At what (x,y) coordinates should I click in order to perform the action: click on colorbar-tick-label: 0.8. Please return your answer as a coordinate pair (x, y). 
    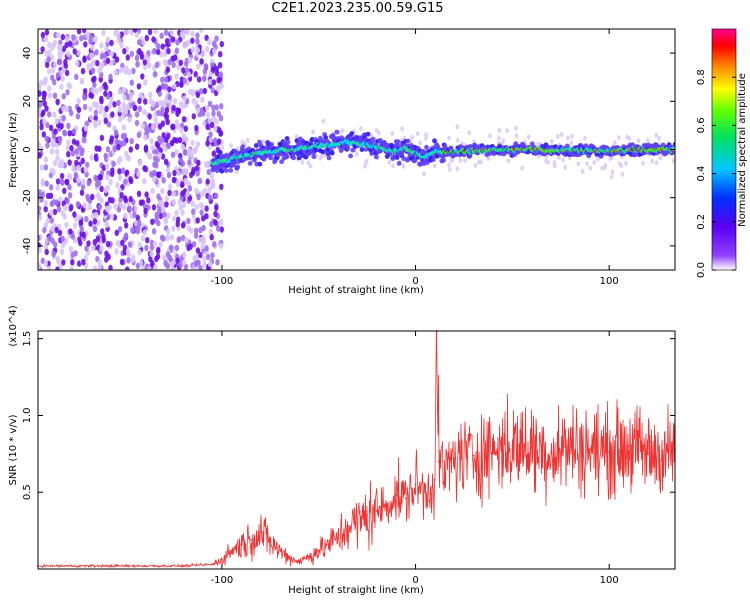
    Looking at the image, I should click on (701, 77).